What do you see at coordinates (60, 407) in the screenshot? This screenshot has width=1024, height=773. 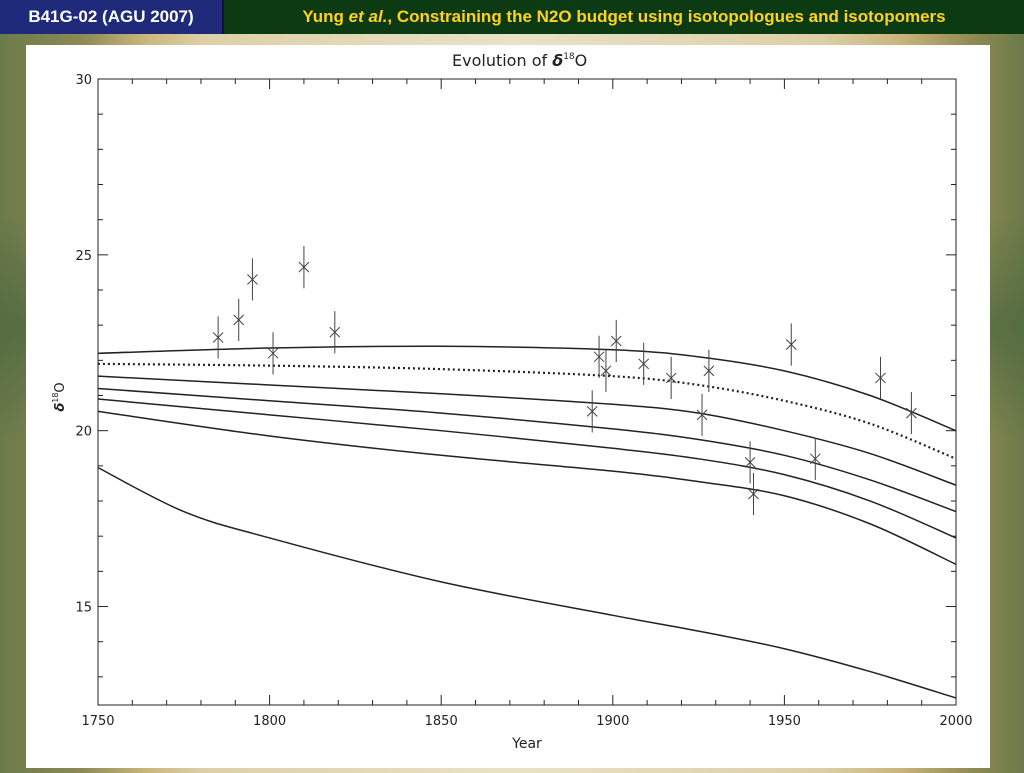 I see `y-axis-label-delta: δ` at bounding box center [60, 407].